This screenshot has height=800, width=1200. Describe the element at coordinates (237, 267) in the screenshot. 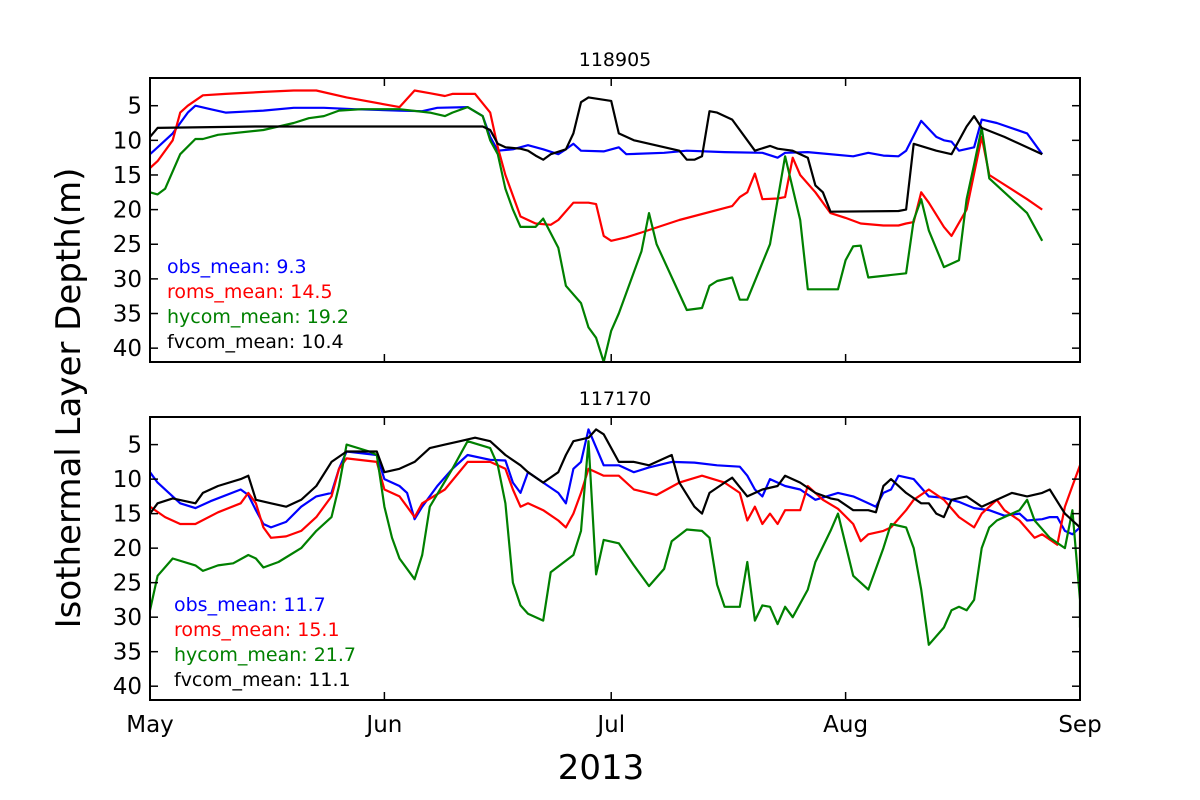

I see `mean-annotation: obs_mean: 9.3` at that location.